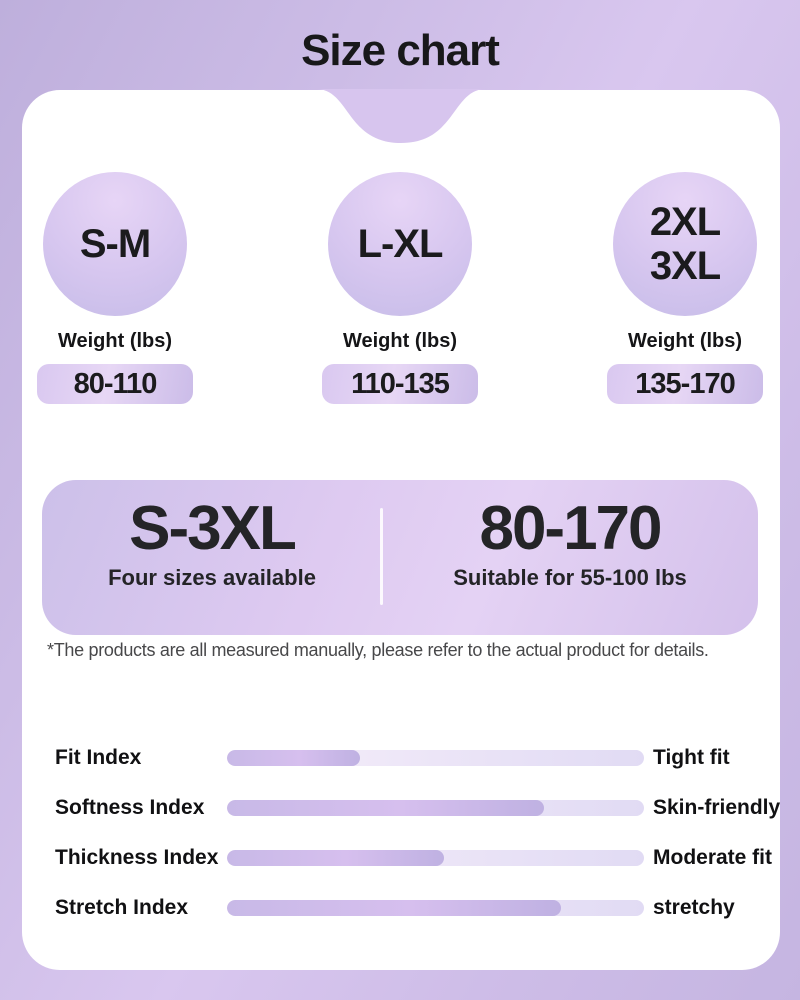 This screenshot has height=1000, width=800. Describe the element at coordinates (213, 528) in the screenshot. I see `size-range-value: S-3XL` at that location.